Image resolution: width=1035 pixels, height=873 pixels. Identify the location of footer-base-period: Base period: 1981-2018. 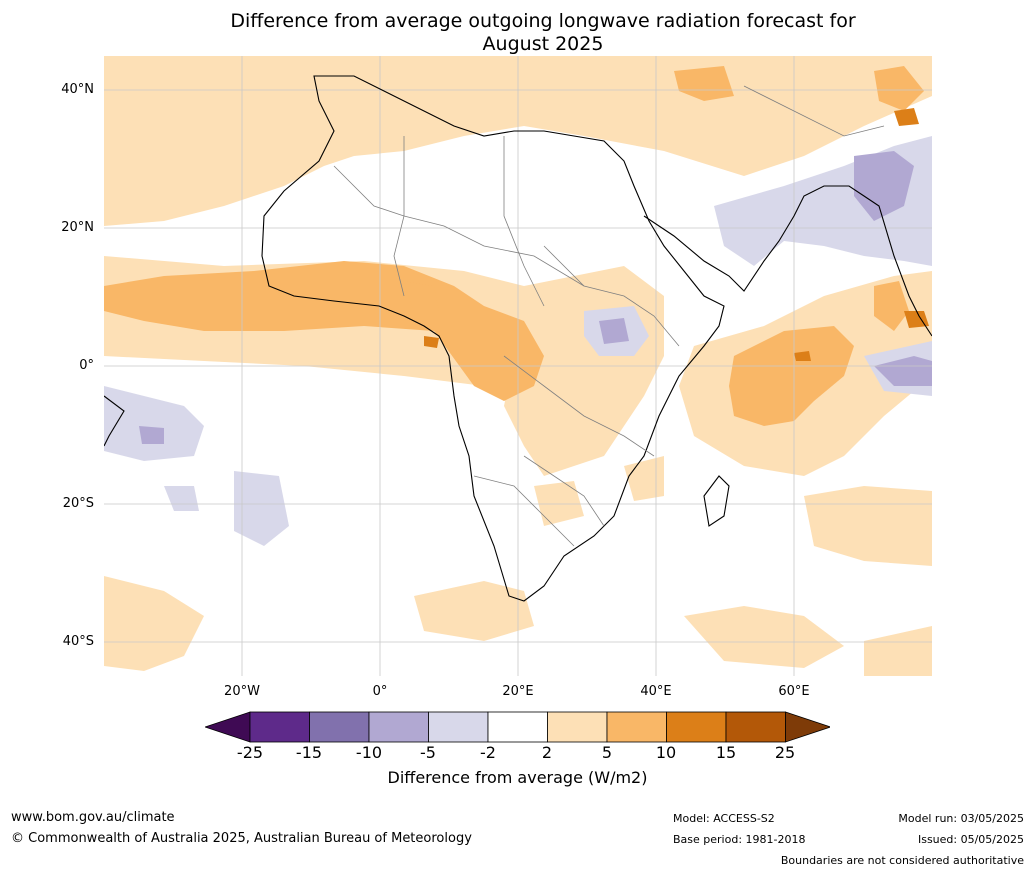
(739, 839).